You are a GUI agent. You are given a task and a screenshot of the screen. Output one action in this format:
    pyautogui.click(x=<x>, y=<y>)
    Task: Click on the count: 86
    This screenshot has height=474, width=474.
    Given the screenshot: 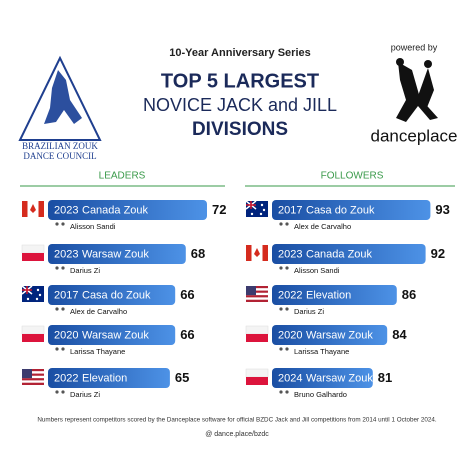 What is the action you would take?
    pyautogui.click(x=409, y=294)
    